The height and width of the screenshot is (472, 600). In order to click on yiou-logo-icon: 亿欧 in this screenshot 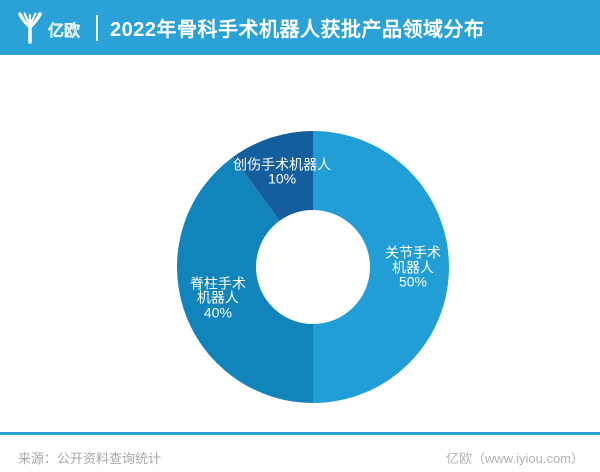, I will do `click(49, 27)`.